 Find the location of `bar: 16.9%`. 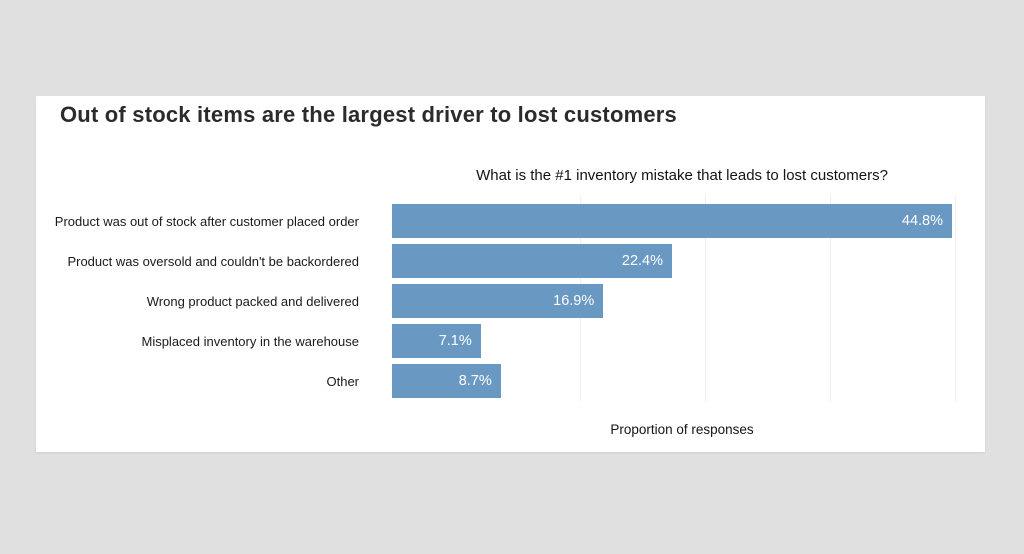

bar: 16.9% is located at coordinates (498, 301).